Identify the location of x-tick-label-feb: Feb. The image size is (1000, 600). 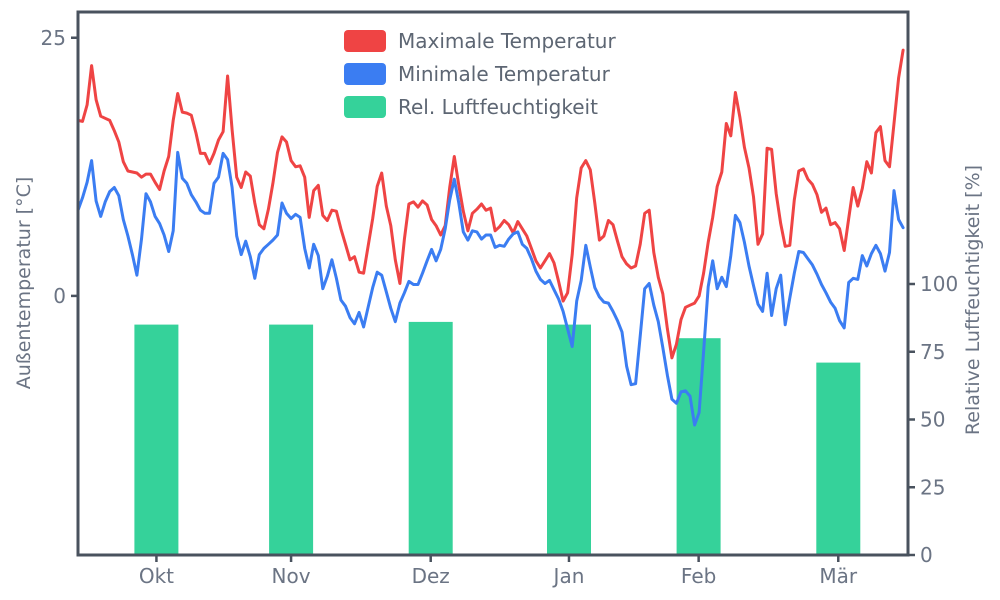
(698, 576).